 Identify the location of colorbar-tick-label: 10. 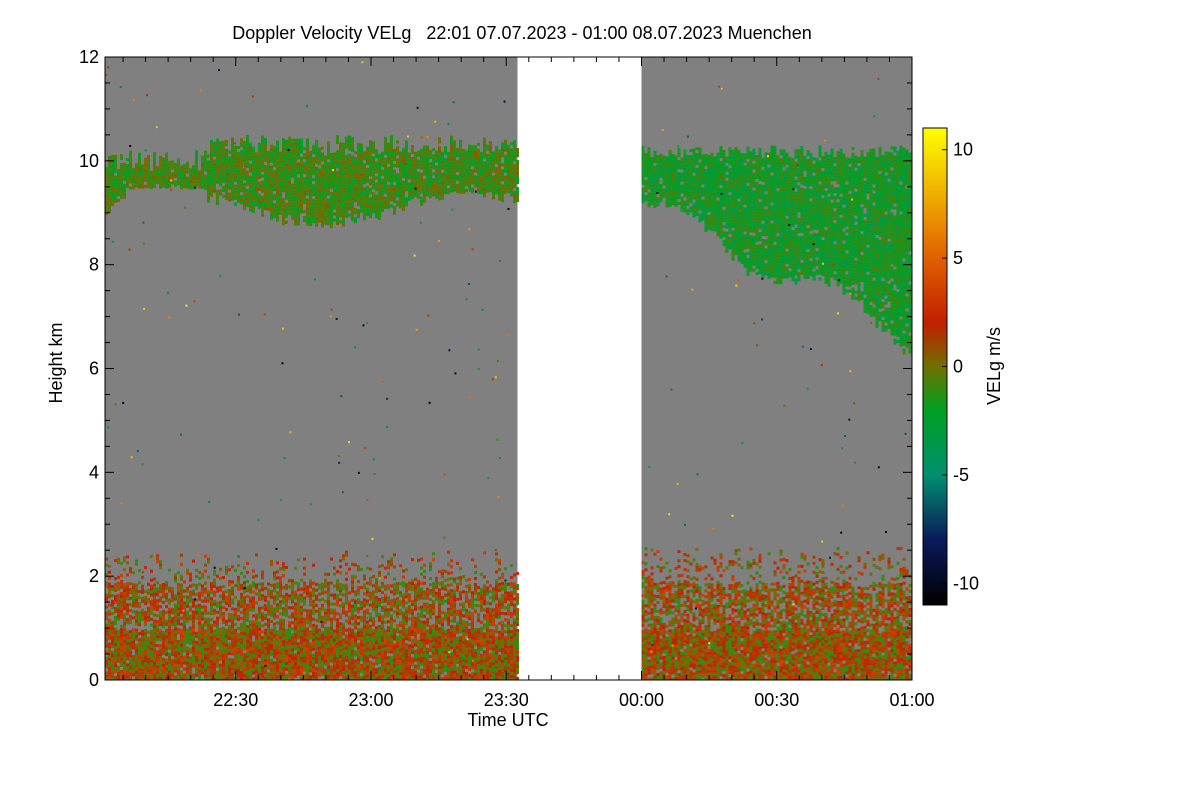
(963, 150).